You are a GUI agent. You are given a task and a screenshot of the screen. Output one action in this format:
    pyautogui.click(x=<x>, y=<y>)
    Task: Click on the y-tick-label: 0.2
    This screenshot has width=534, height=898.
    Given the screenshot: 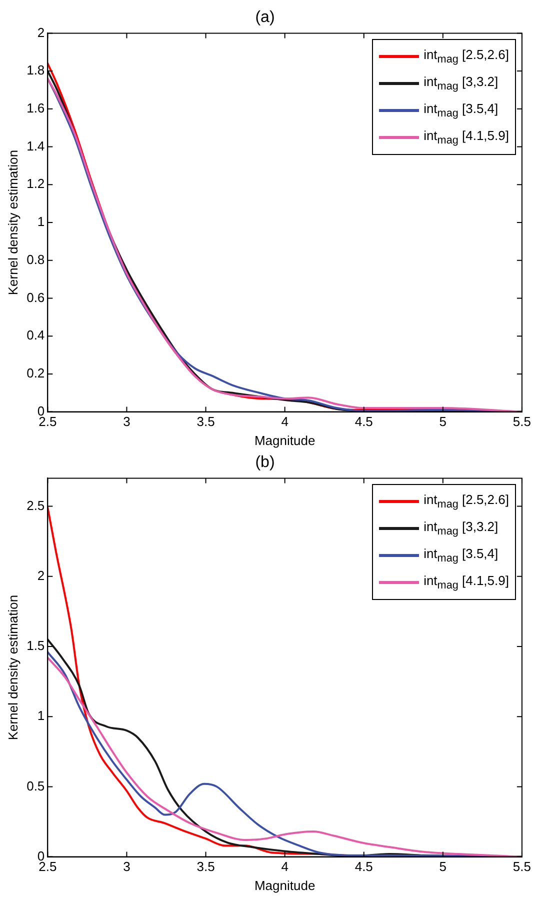 What is the action you would take?
    pyautogui.click(x=35, y=373)
    